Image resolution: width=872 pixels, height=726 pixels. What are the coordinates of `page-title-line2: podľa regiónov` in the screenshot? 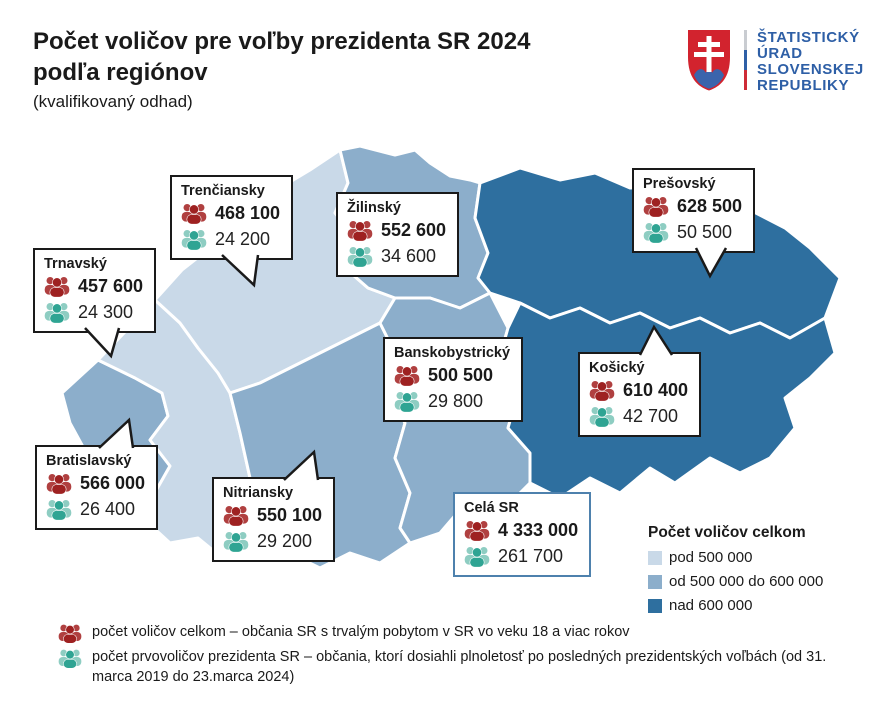 It's located at (120, 72).